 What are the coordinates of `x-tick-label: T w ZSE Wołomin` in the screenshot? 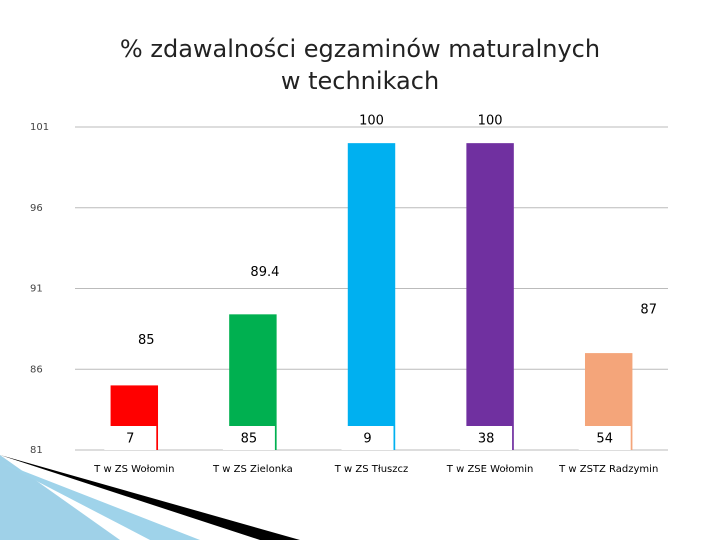 It's located at (490, 469).